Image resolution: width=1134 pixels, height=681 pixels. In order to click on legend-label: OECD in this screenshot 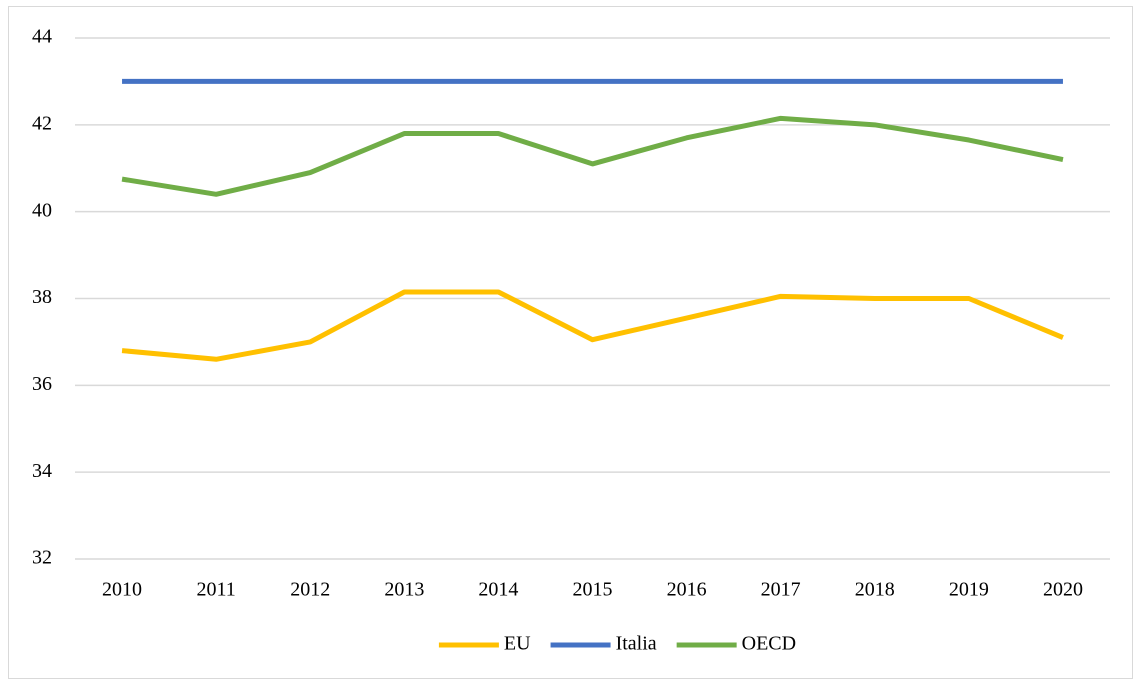, I will do `click(769, 644)`.